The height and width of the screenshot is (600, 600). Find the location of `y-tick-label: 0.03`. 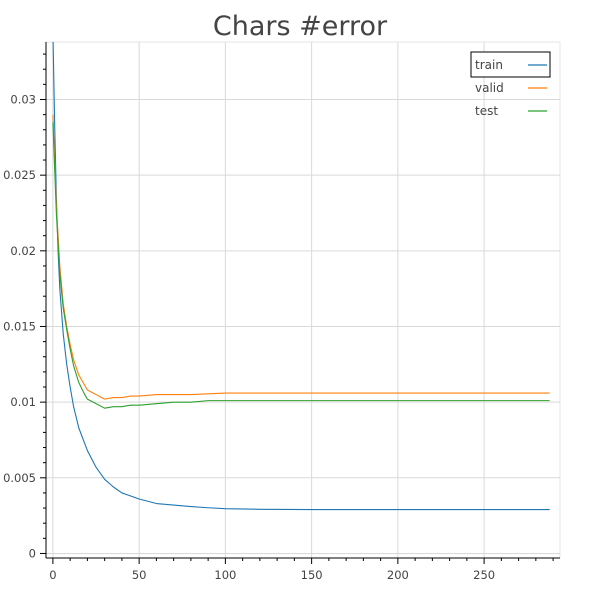

y-tick-label: 0.03 is located at coordinates (23, 100).